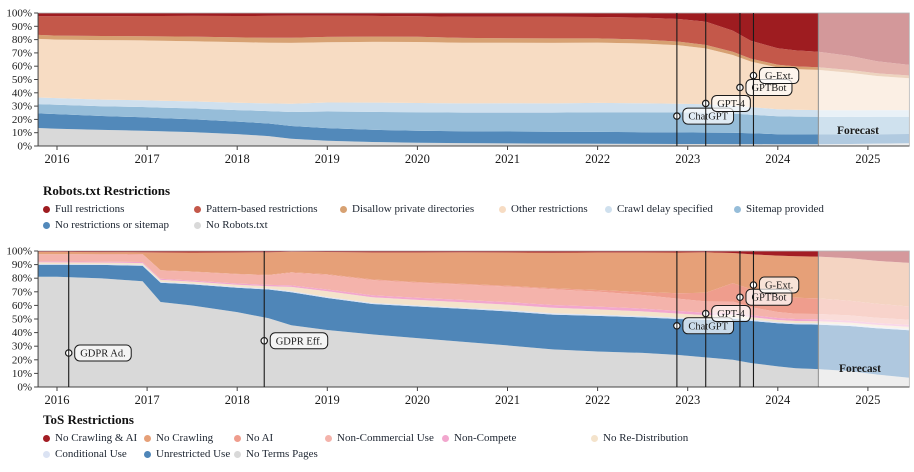 The image size is (914, 472). What do you see at coordinates (282, 454) in the screenshot?
I see `legend-label-no_terms: No Terms Pages` at bounding box center [282, 454].